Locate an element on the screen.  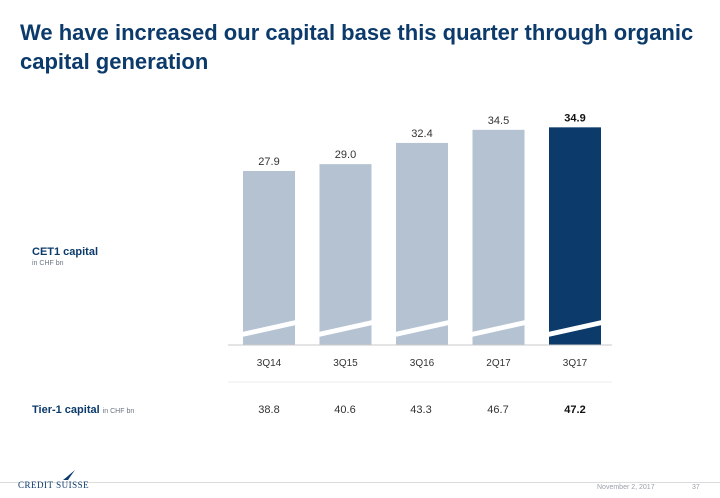
bar-value-label: 34.9 is located at coordinates (574, 118).